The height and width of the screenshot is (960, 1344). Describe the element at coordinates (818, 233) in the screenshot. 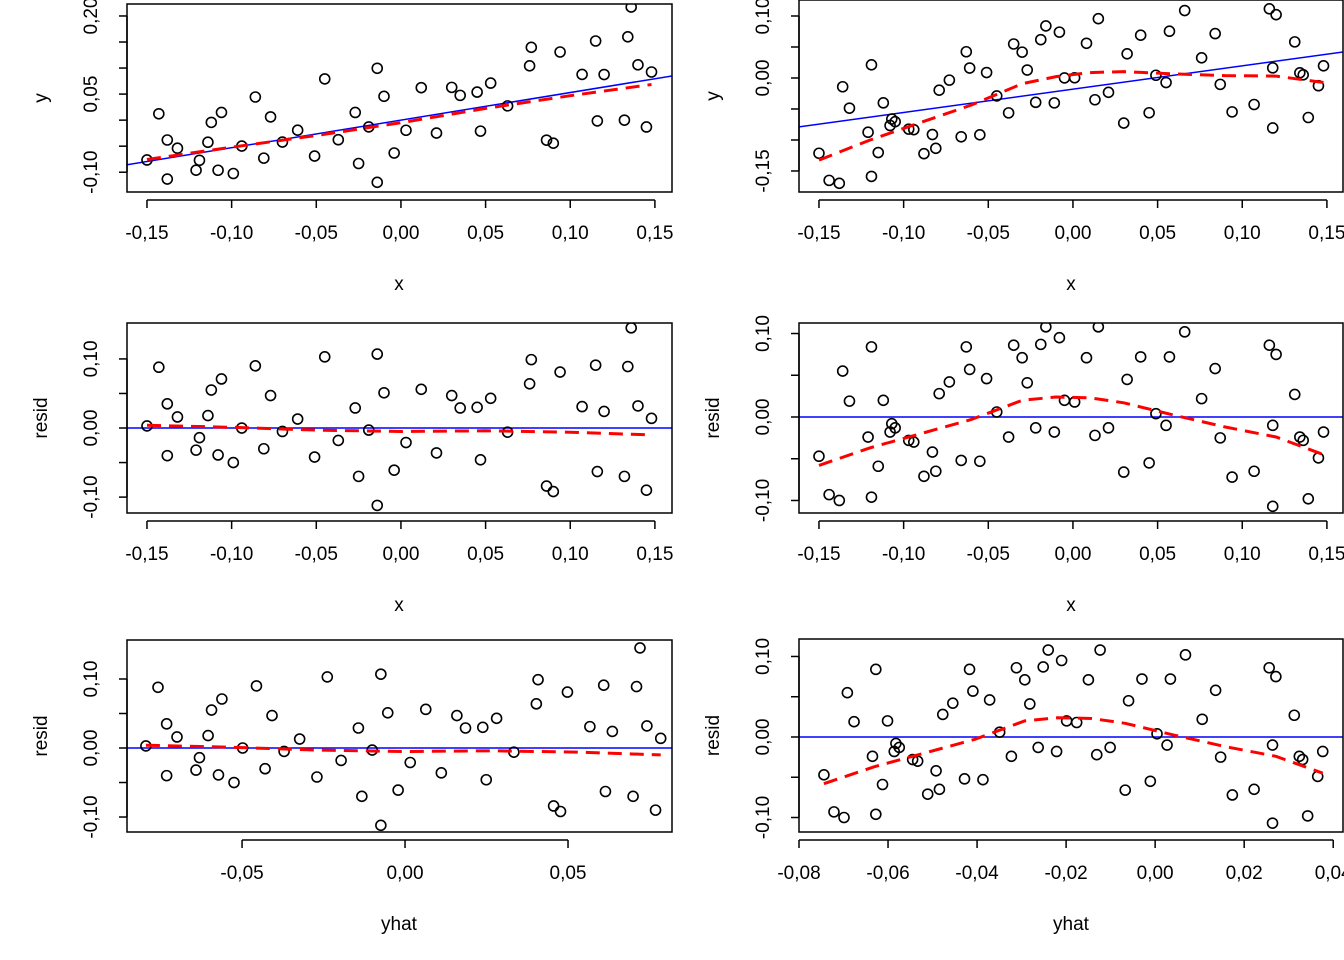

I see `x-tick-label: -0,15` at that location.